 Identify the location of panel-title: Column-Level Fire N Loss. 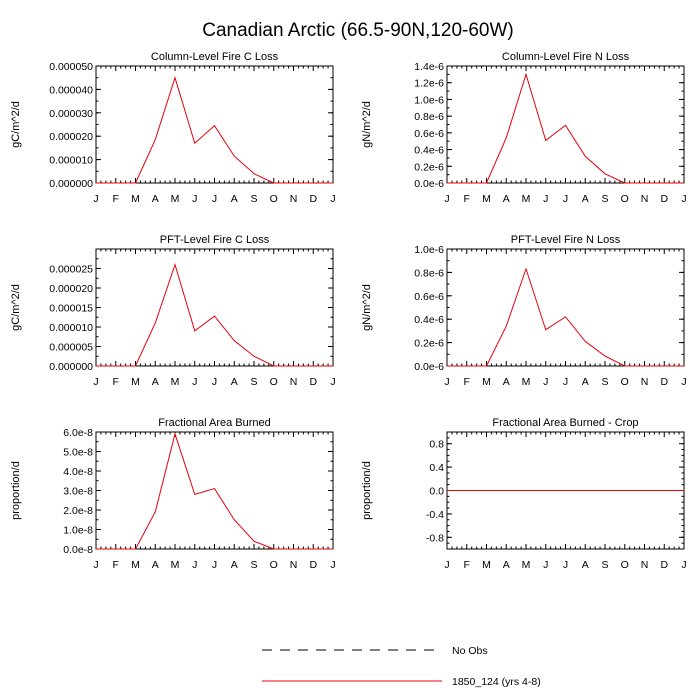
(566, 57).